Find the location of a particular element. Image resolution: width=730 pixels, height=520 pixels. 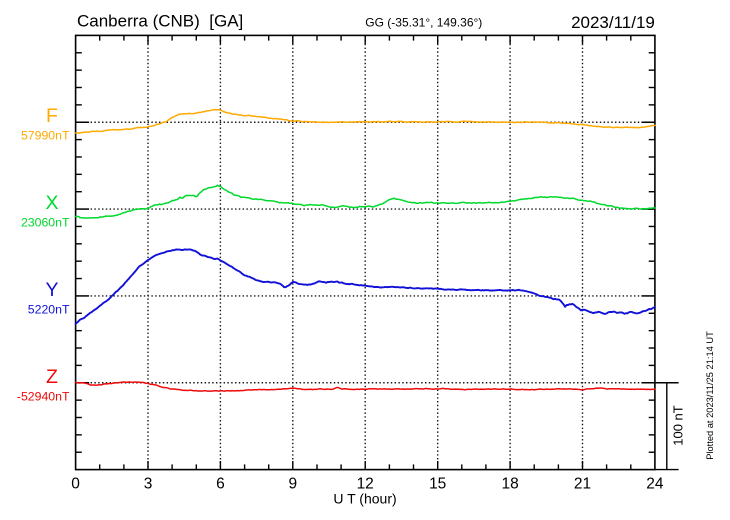

svg-text: 0 is located at coordinates (75, 483).